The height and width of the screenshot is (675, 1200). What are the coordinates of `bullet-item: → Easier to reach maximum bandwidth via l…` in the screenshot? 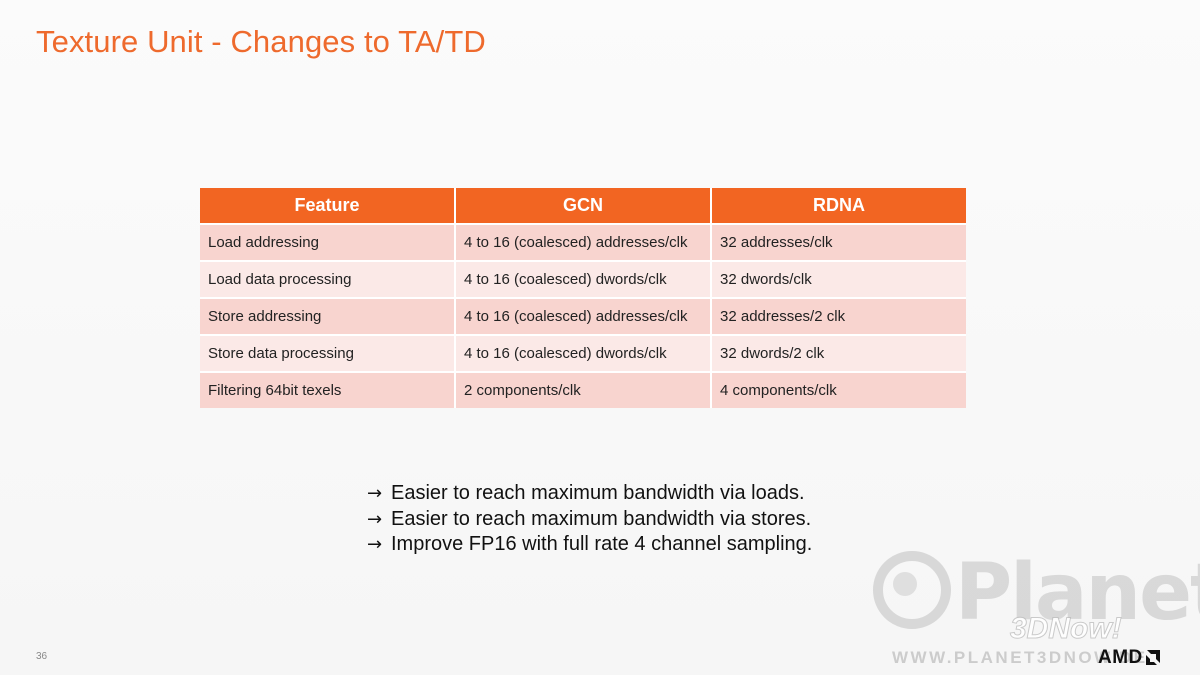 It's located at (589, 494).